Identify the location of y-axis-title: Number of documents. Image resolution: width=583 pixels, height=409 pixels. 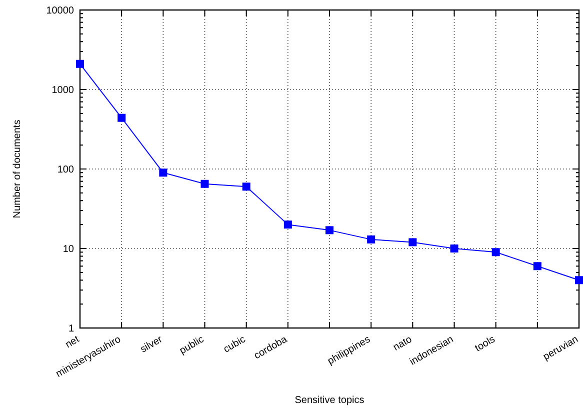
(17, 169).